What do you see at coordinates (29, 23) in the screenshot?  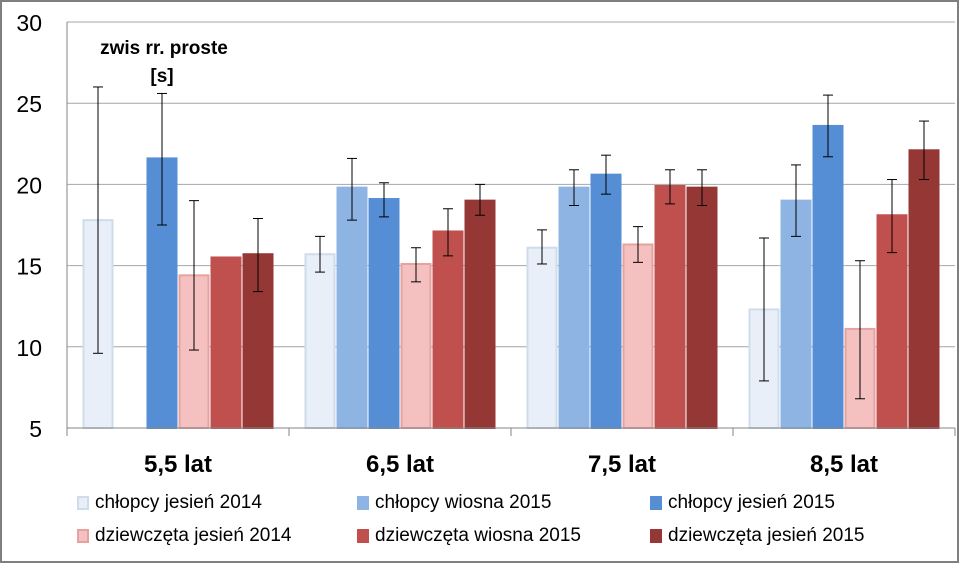 I see `y-tick-label: 30` at bounding box center [29, 23].